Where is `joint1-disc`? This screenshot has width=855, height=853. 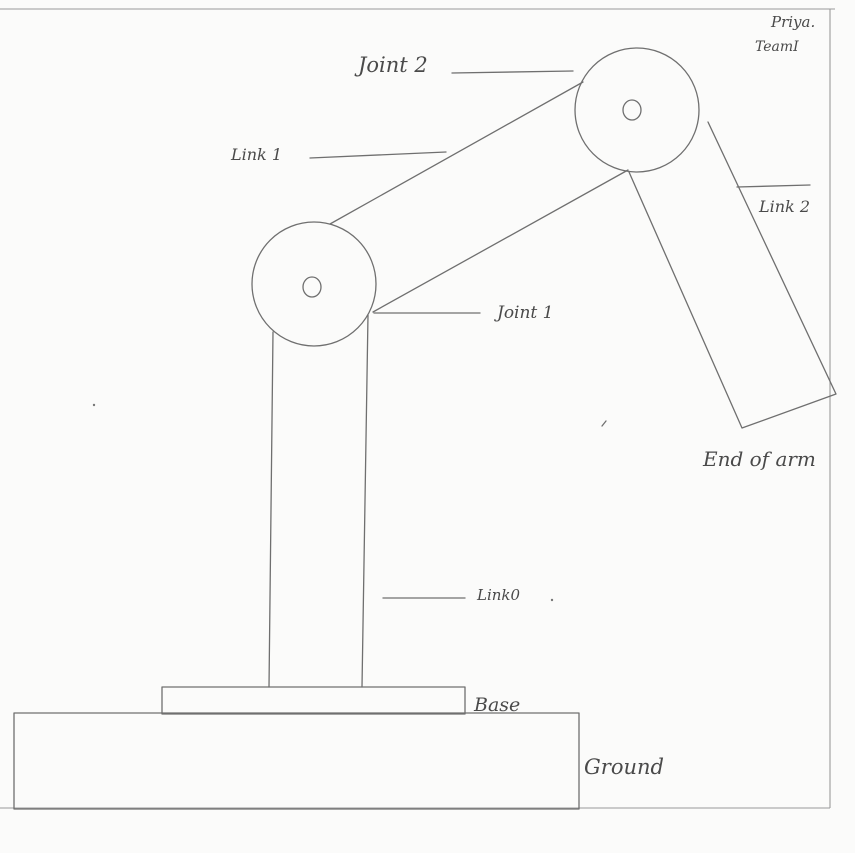 joint1-disc is located at coordinates (314, 284).